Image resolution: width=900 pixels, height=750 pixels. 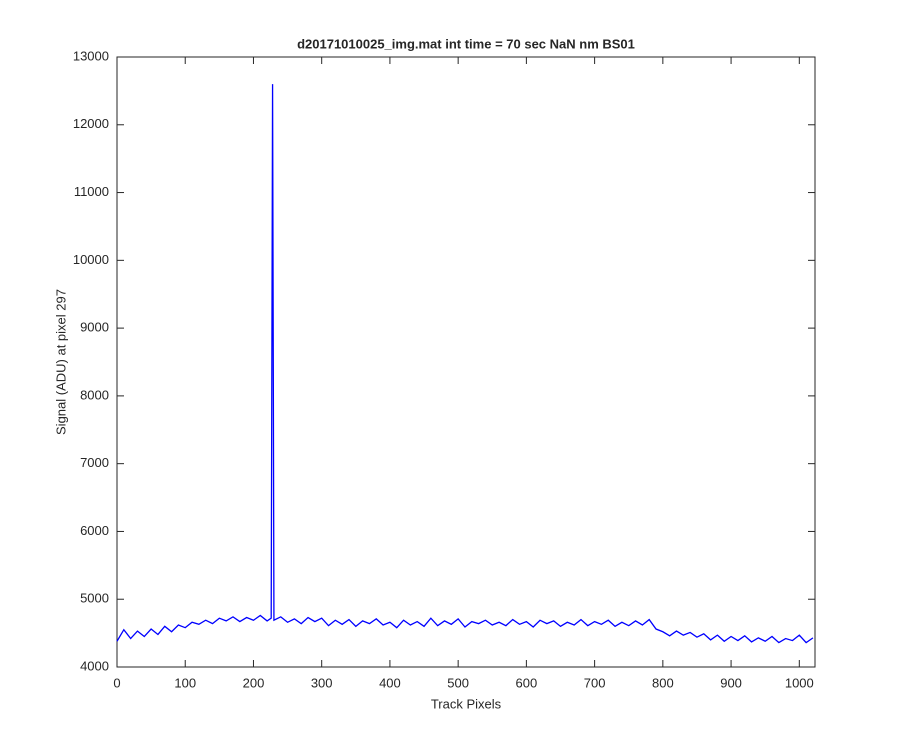 I want to click on y-tick-label: 6000, so click(x=94, y=530).